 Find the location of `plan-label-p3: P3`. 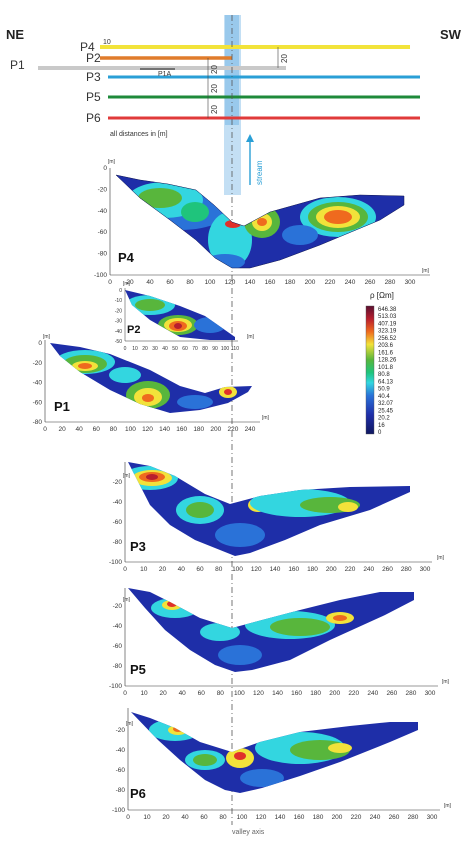

plan-label-p3: P3 is located at coordinates (93, 77).